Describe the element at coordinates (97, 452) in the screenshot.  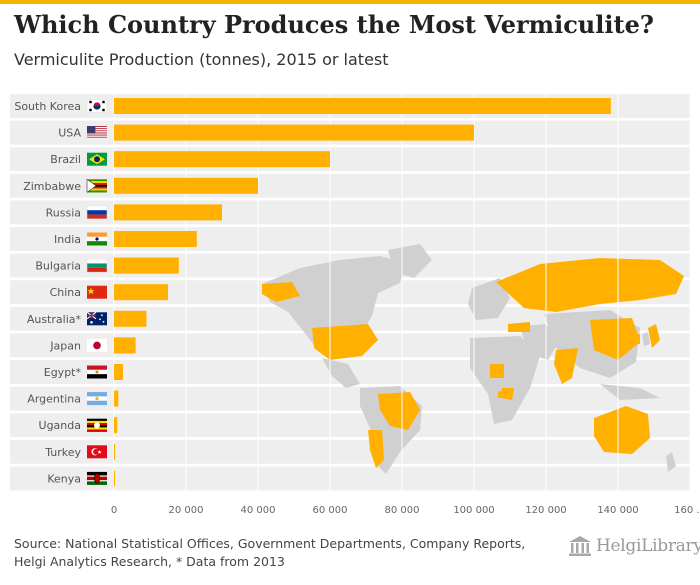
I see `turkey-flag-icon` at that location.